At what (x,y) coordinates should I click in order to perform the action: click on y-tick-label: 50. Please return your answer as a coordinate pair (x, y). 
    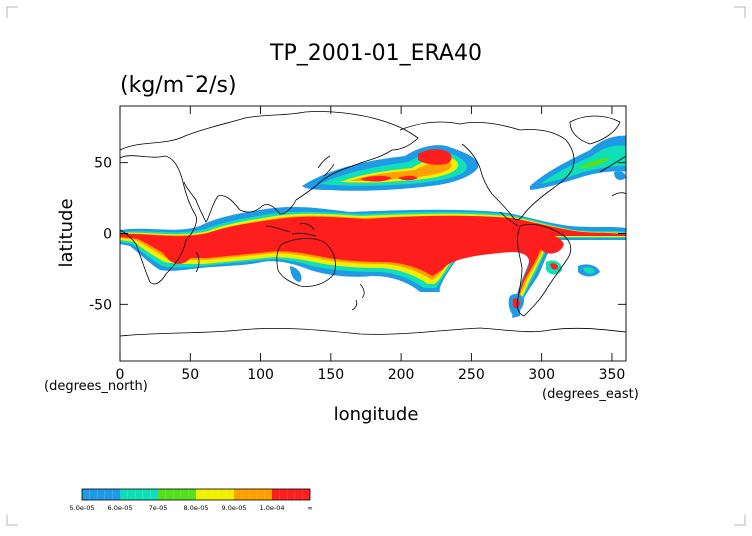
    Looking at the image, I should click on (103, 164).